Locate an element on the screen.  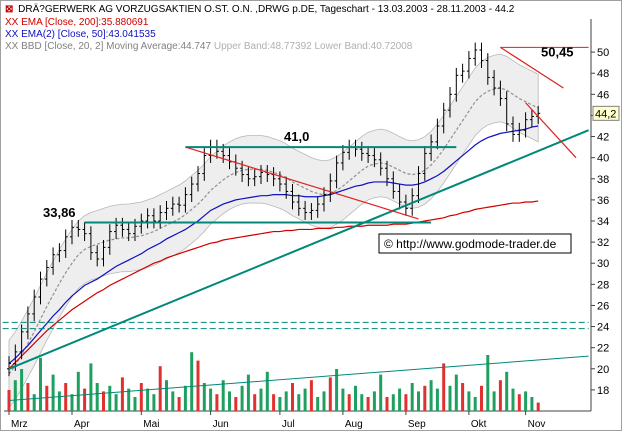
y-tick-label: 36 is located at coordinates (603, 201).